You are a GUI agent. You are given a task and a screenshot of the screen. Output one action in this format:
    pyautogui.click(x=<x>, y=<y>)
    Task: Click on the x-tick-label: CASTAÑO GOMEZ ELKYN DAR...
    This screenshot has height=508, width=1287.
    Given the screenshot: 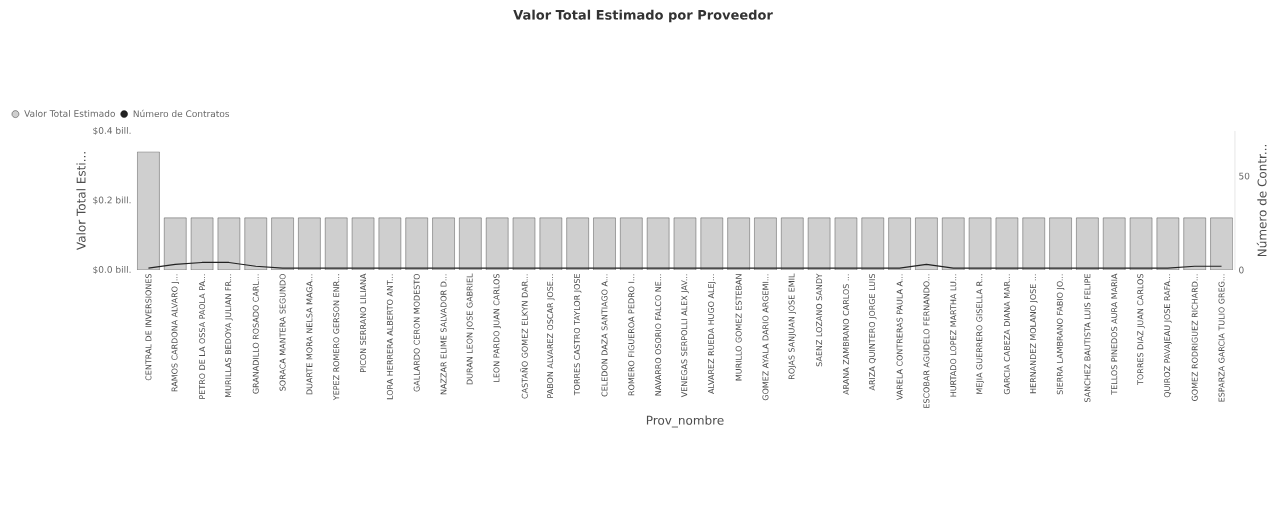 What is the action you would take?
    pyautogui.click(x=524, y=336)
    